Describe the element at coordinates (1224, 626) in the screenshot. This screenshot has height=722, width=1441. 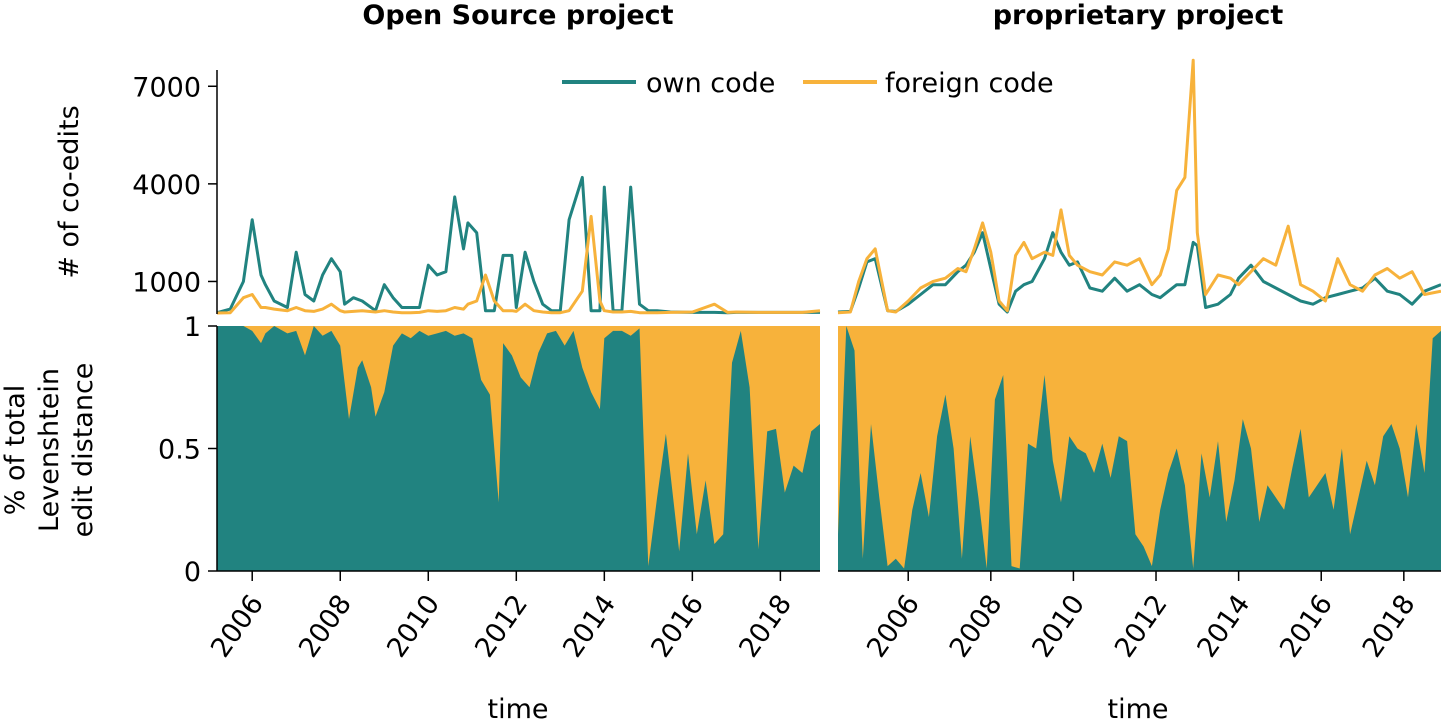
I see `prop-bottom-xtick-label: 2014` at that location.